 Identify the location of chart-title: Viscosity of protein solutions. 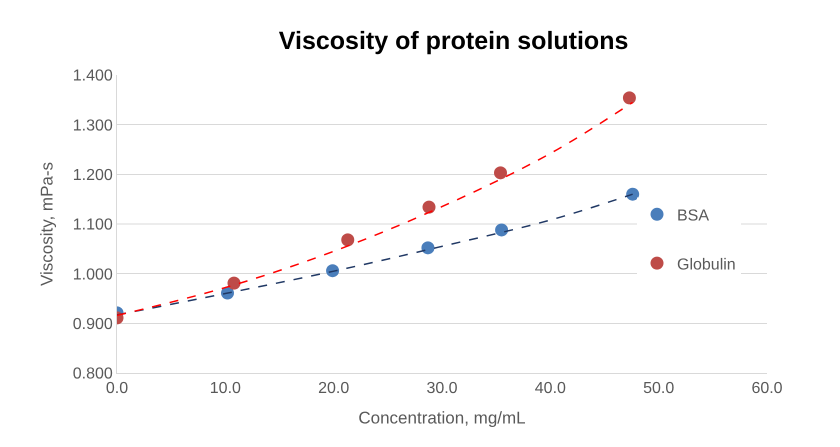
(453, 40).